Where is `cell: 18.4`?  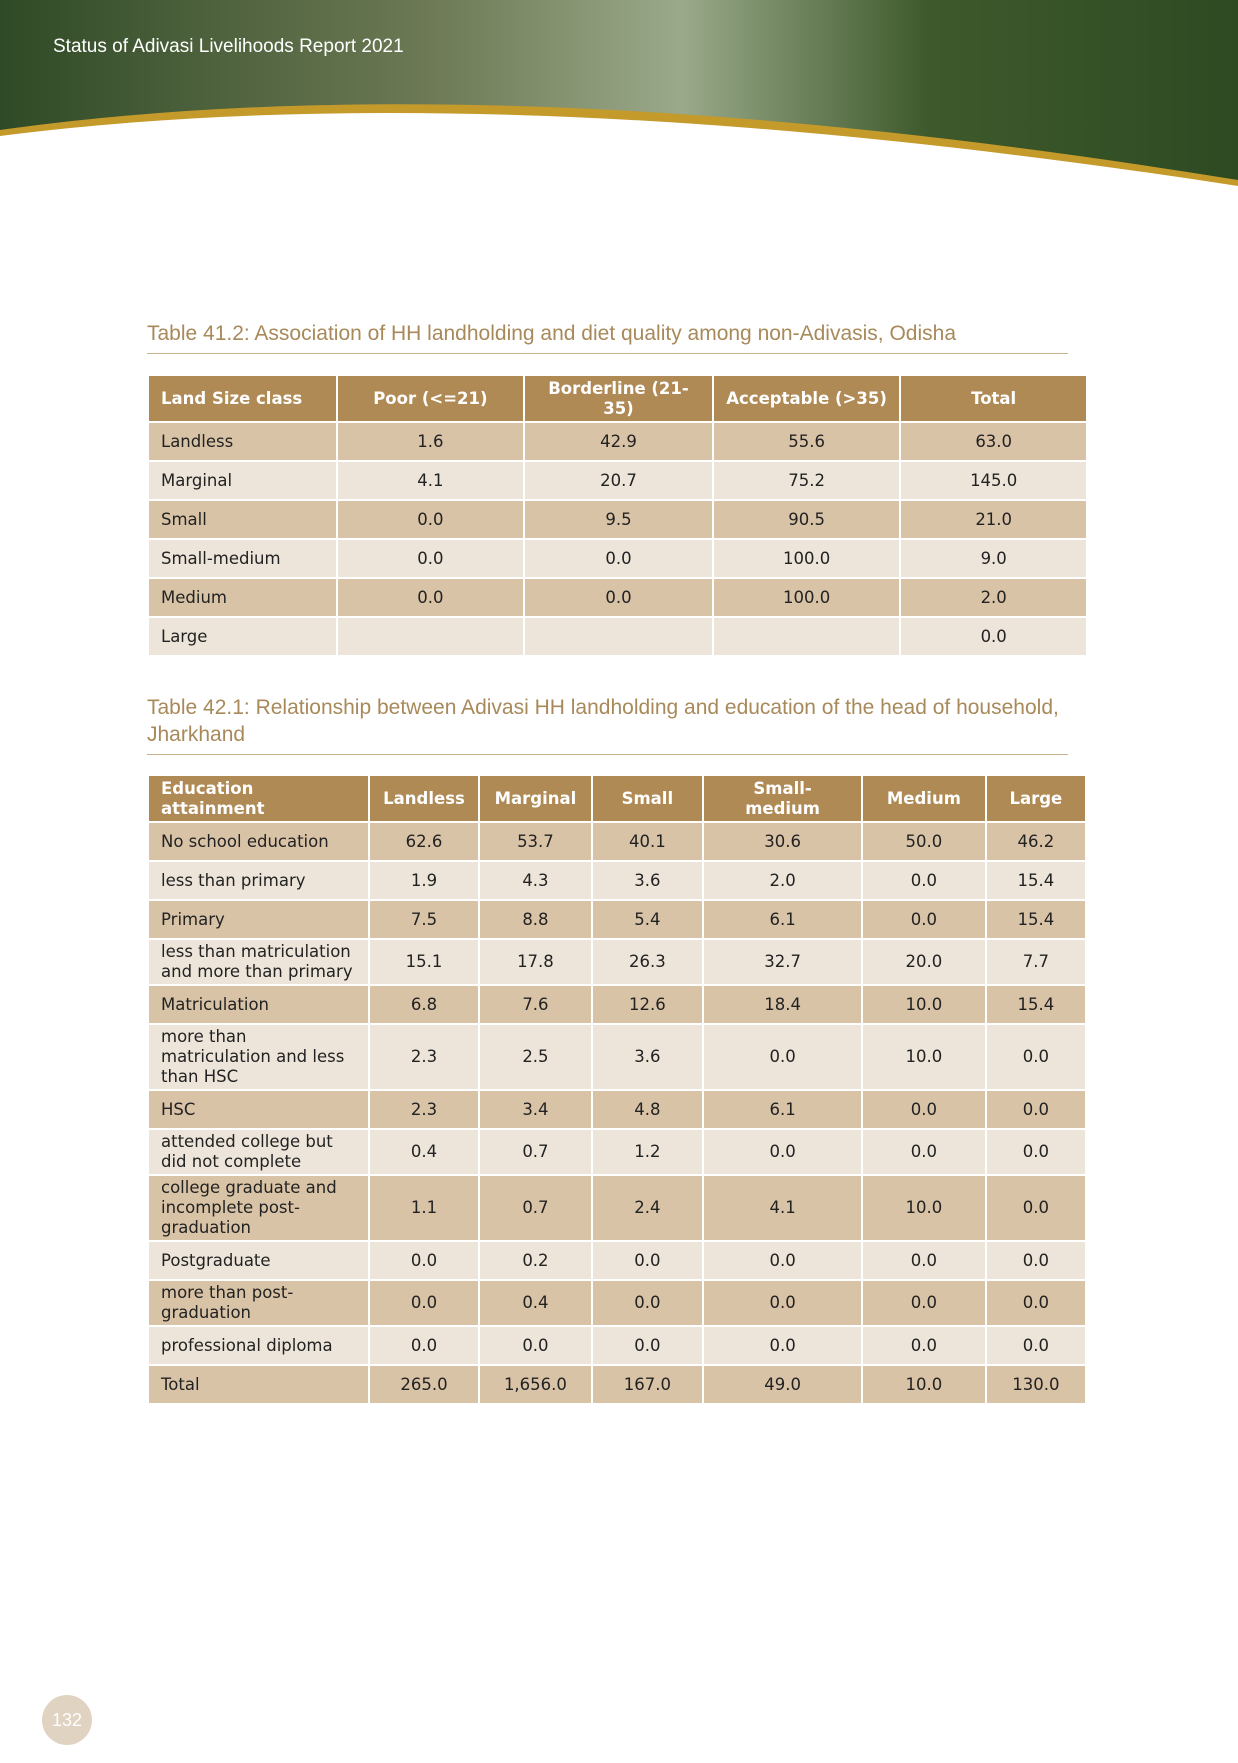 cell: 18.4 is located at coordinates (783, 1004).